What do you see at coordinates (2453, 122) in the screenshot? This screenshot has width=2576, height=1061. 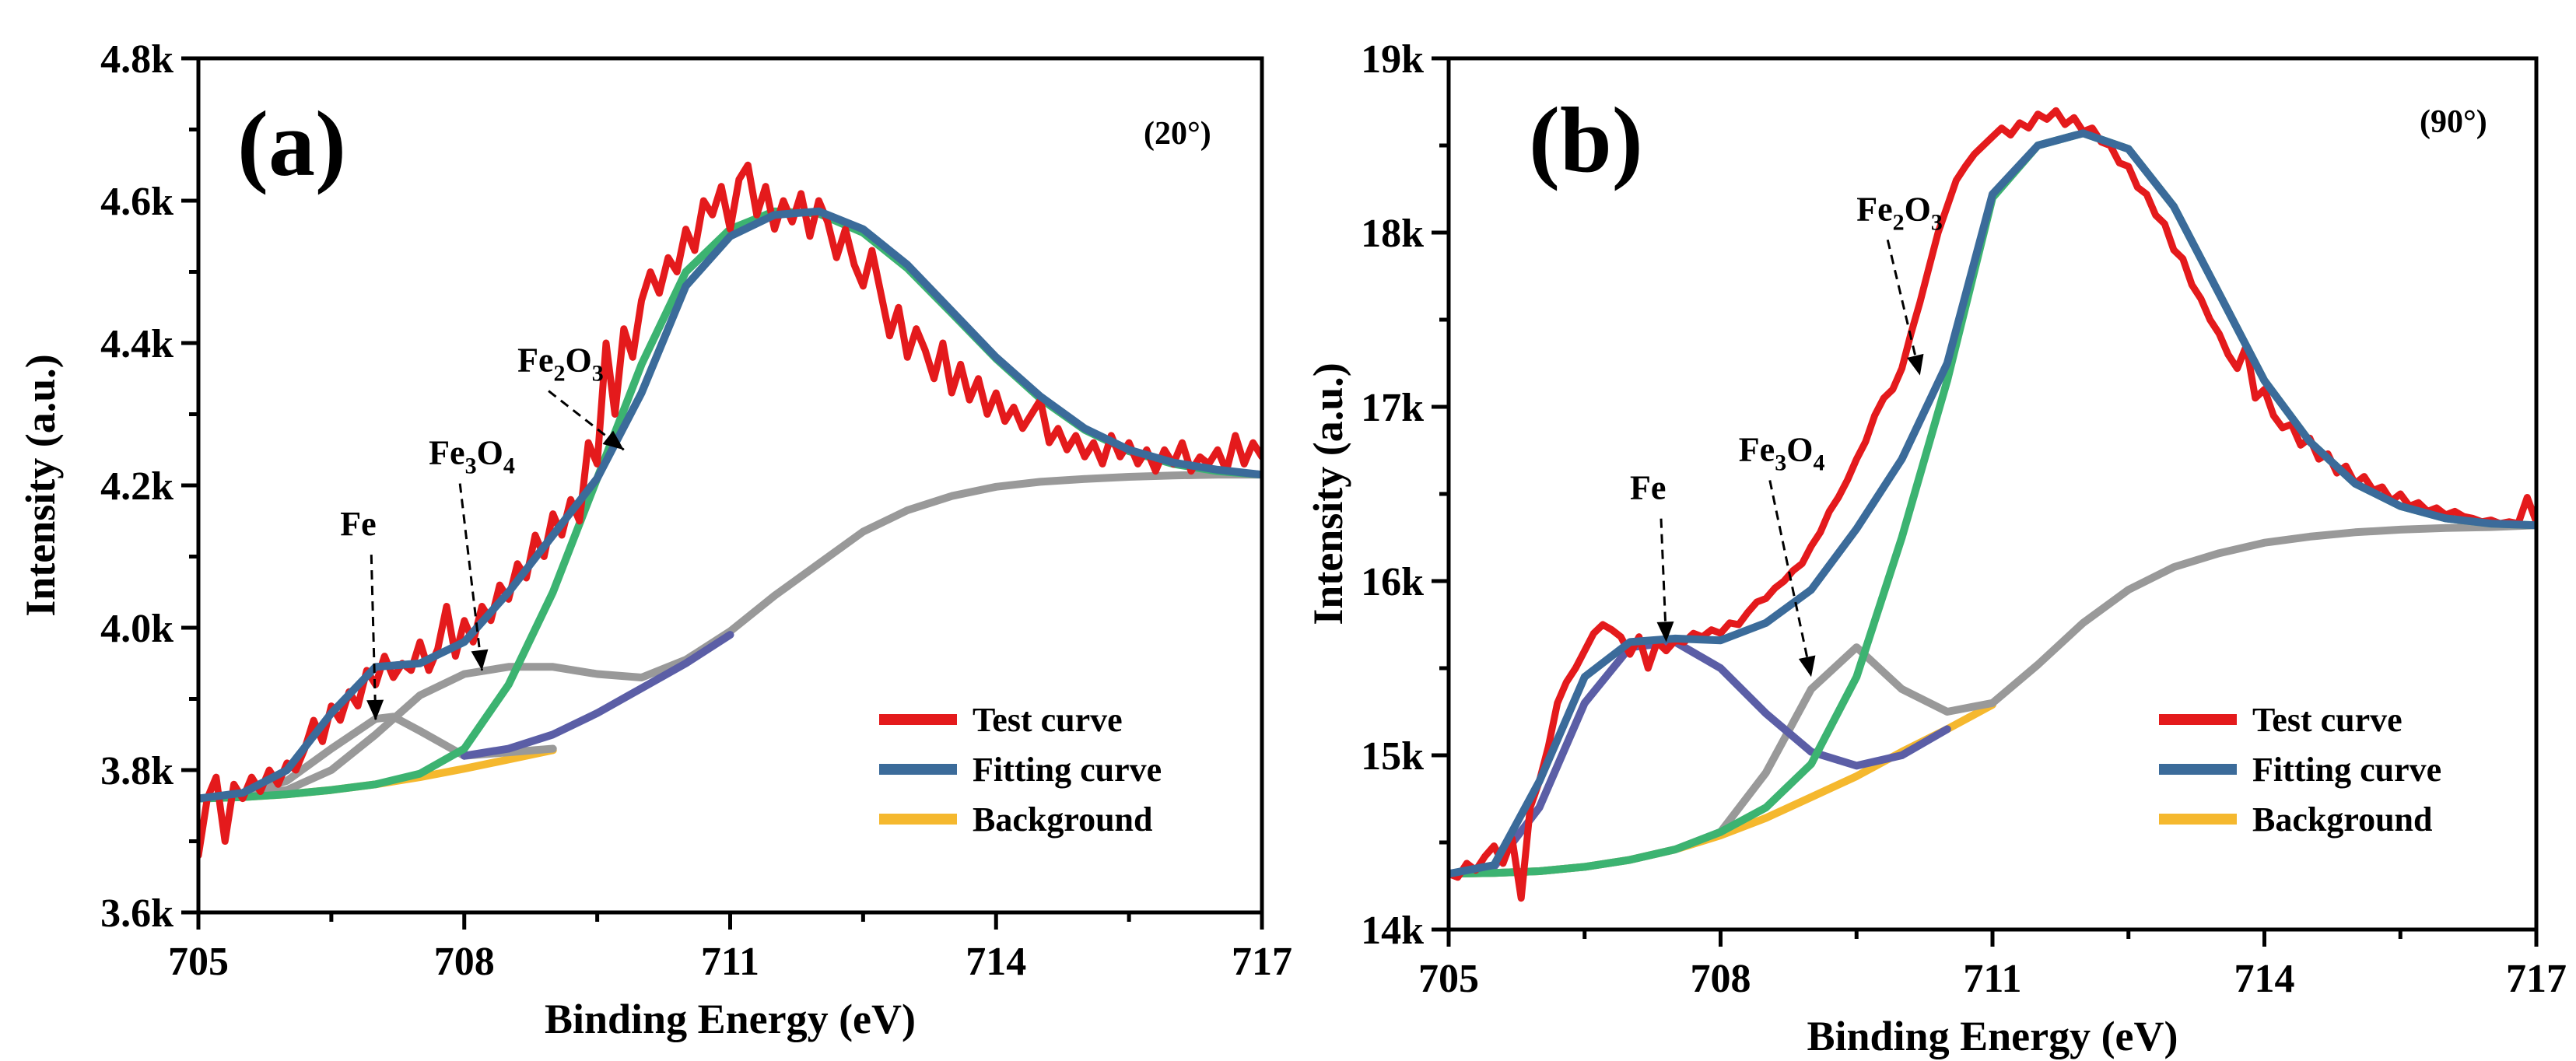 I see `angle-label: (90°)` at bounding box center [2453, 122].